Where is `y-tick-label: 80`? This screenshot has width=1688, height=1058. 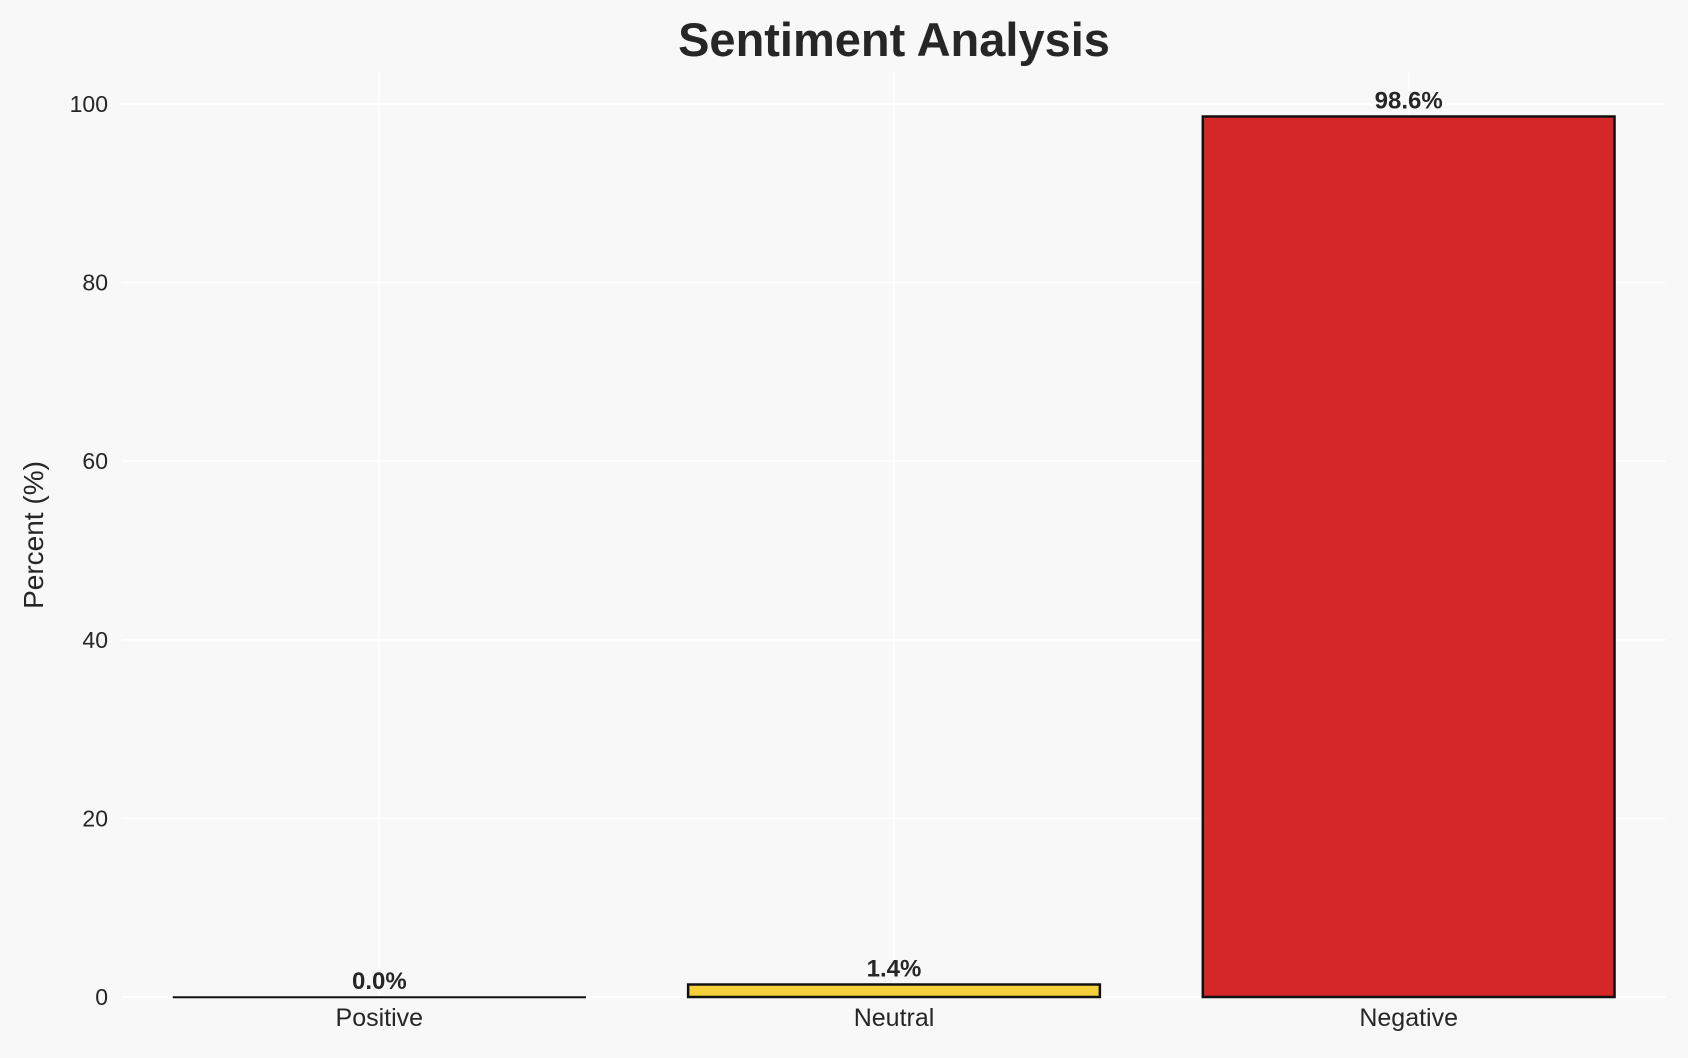
y-tick-label: 80 is located at coordinates (95, 283).